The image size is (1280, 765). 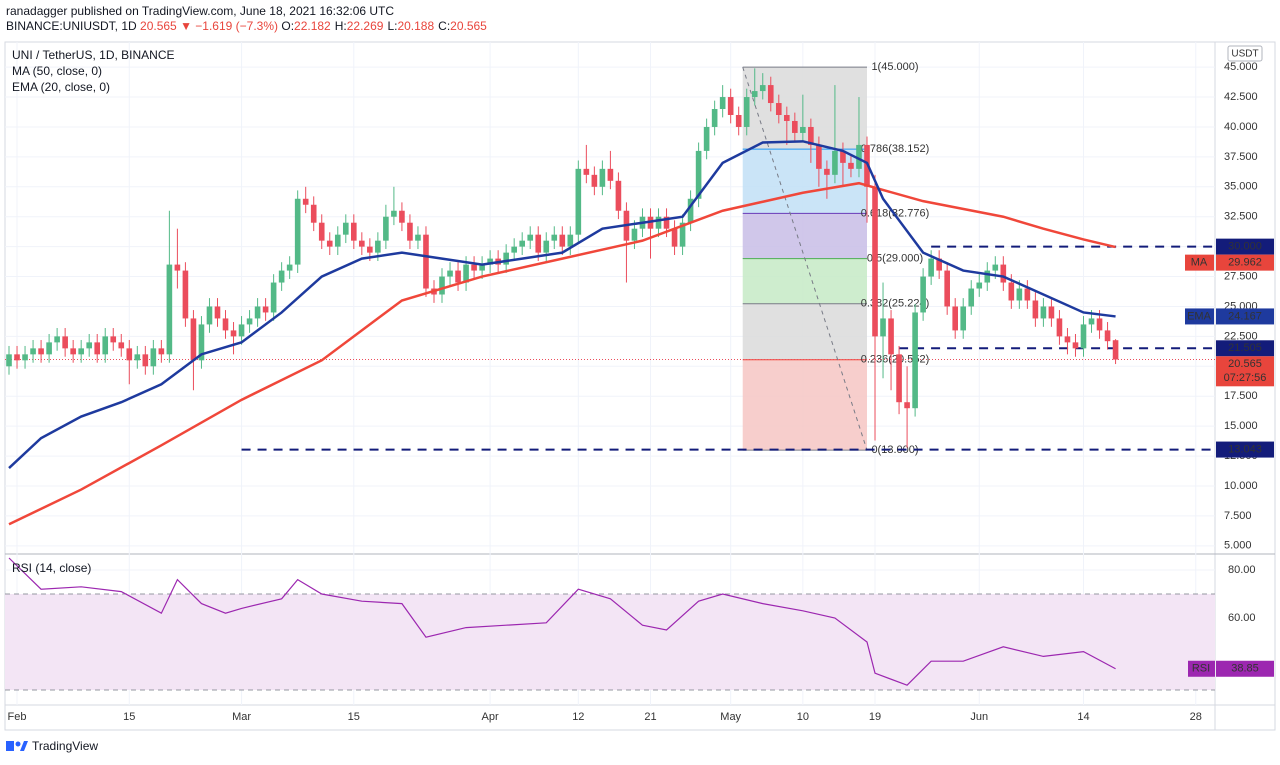 I want to click on y-tick-label: 42.500, so click(x=1241, y=97).